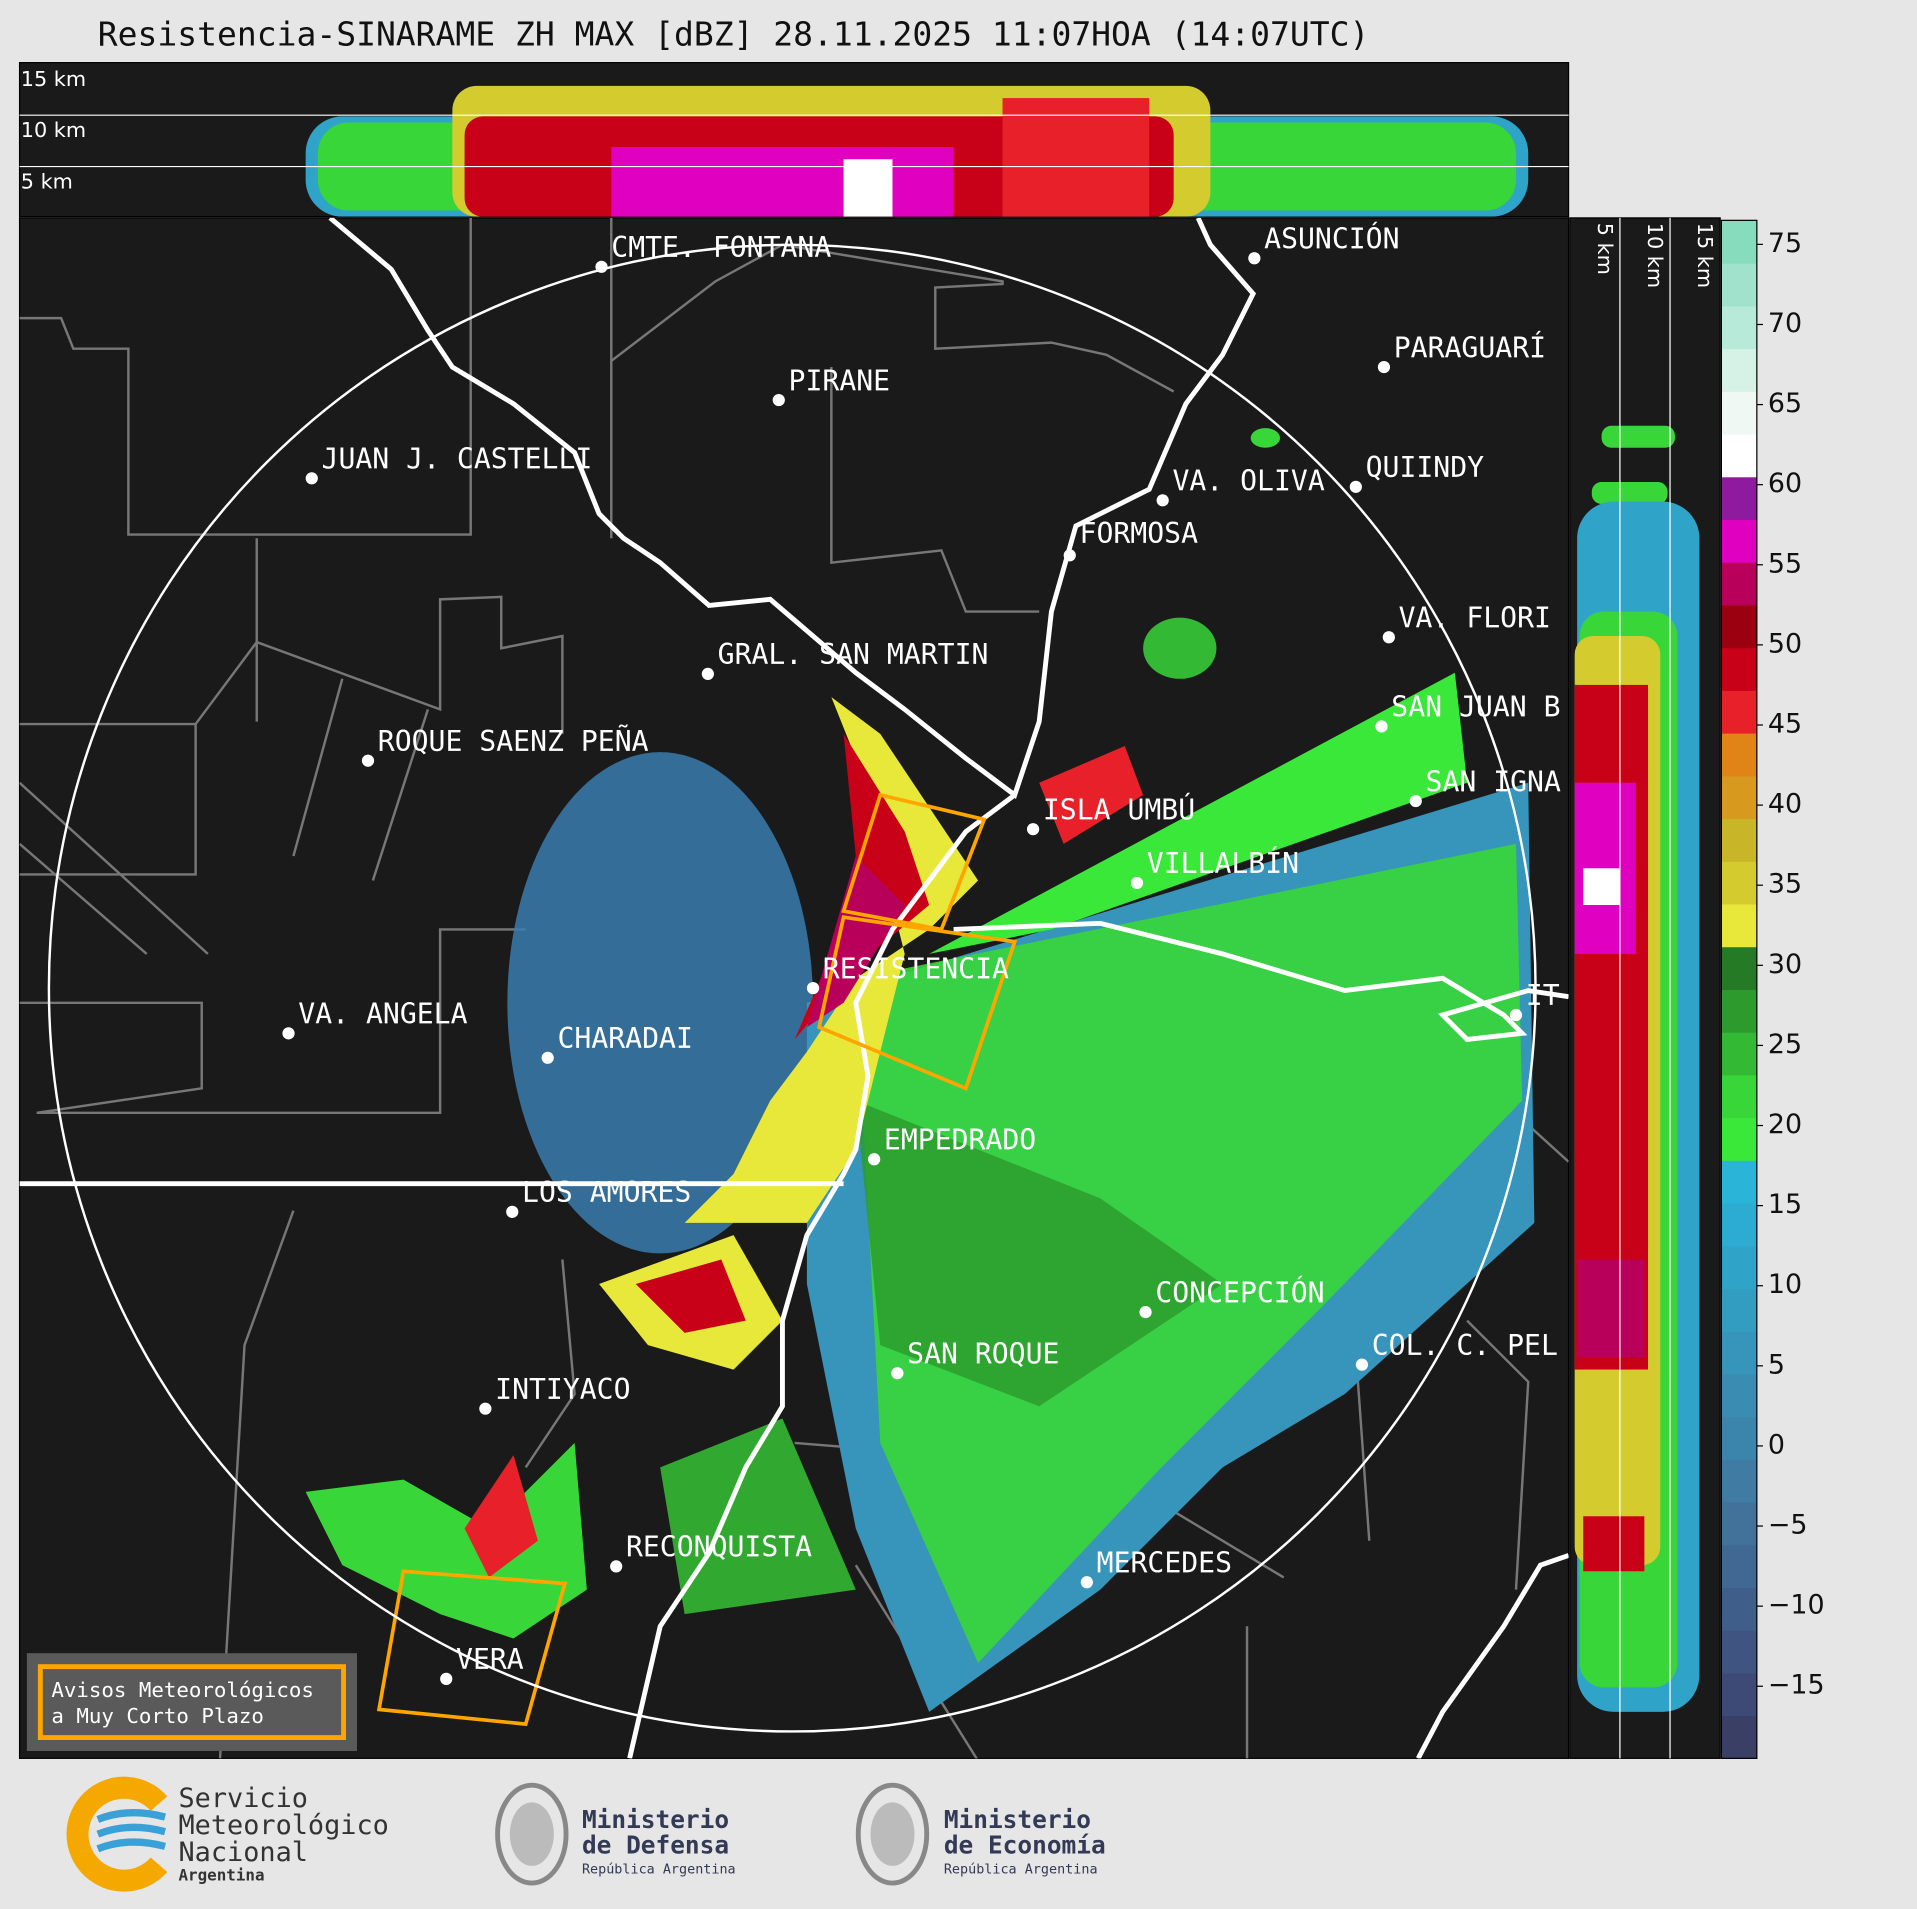 The height and width of the screenshot is (1909, 1917). I want to click on city-label: CMTE. FONTANA, so click(721, 247).